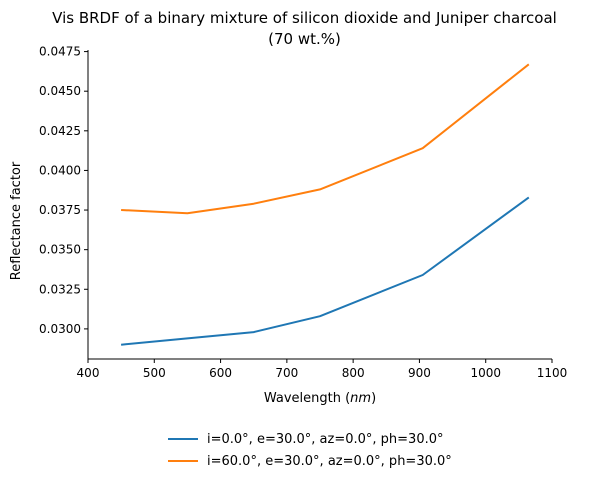  What do you see at coordinates (60, 52) in the screenshot?
I see `y-tick-label: 0.0475` at bounding box center [60, 52].